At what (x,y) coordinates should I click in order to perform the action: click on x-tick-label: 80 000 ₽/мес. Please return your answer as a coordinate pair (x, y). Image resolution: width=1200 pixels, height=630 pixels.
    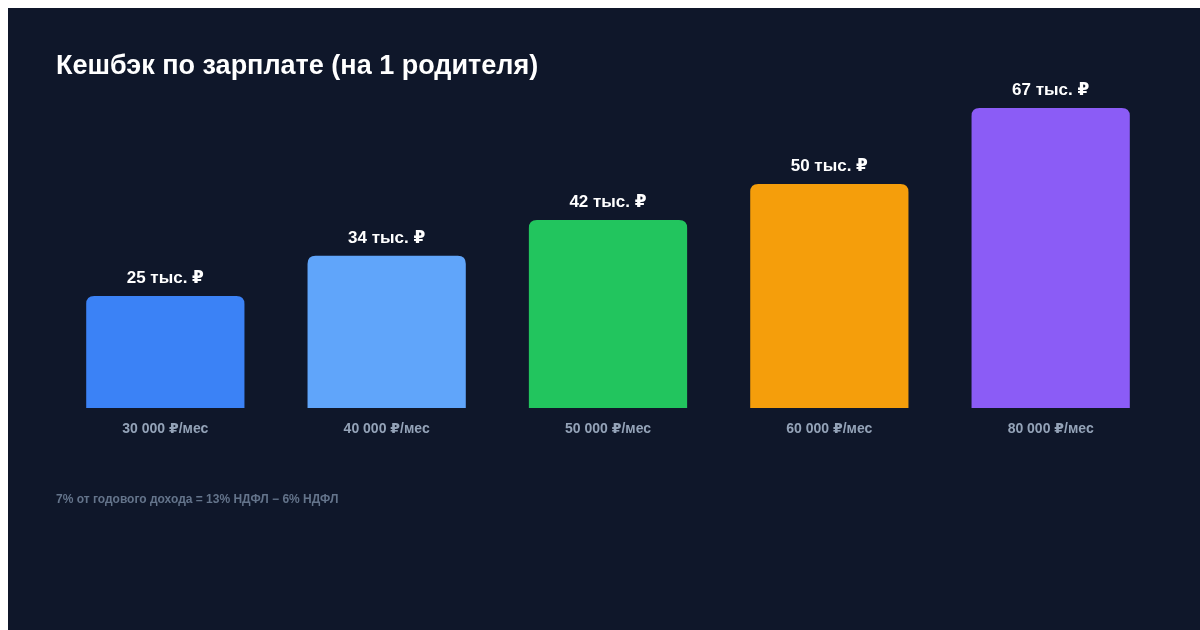
    Looking at the image, I should click on (1050, 428).